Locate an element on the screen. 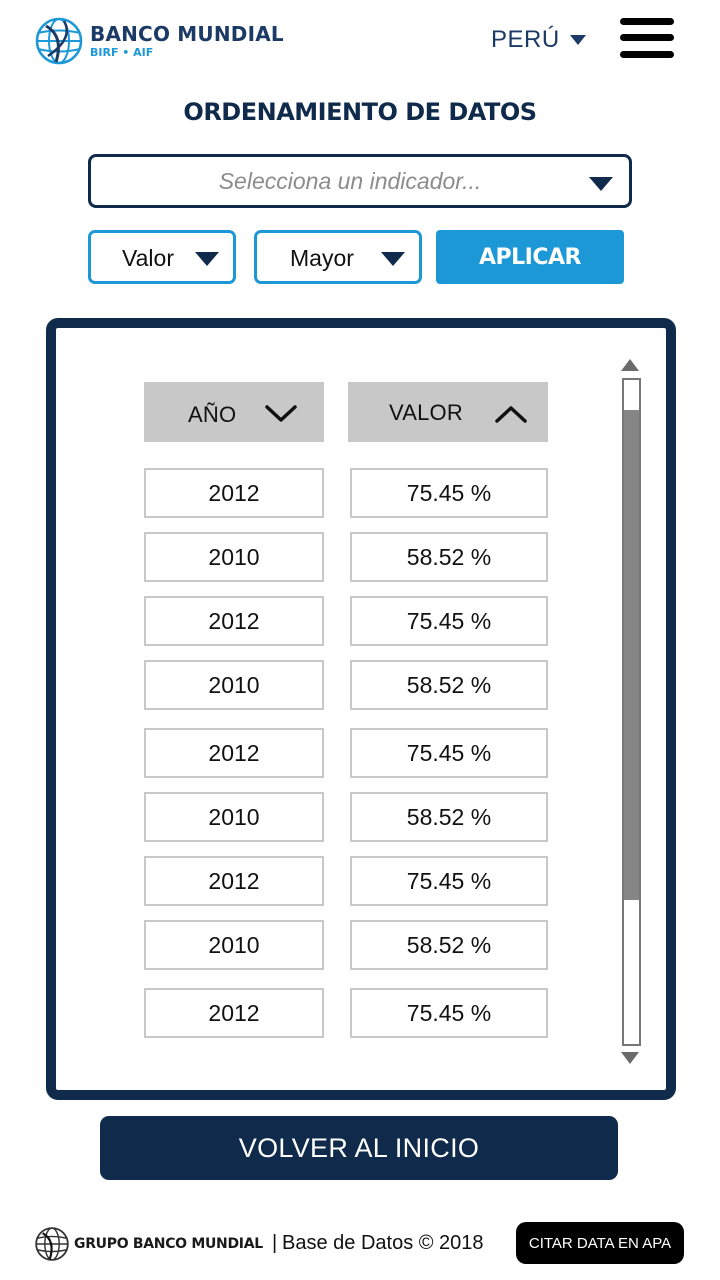  scroll-up-arrow-icon is located at coordinates (630, 365).